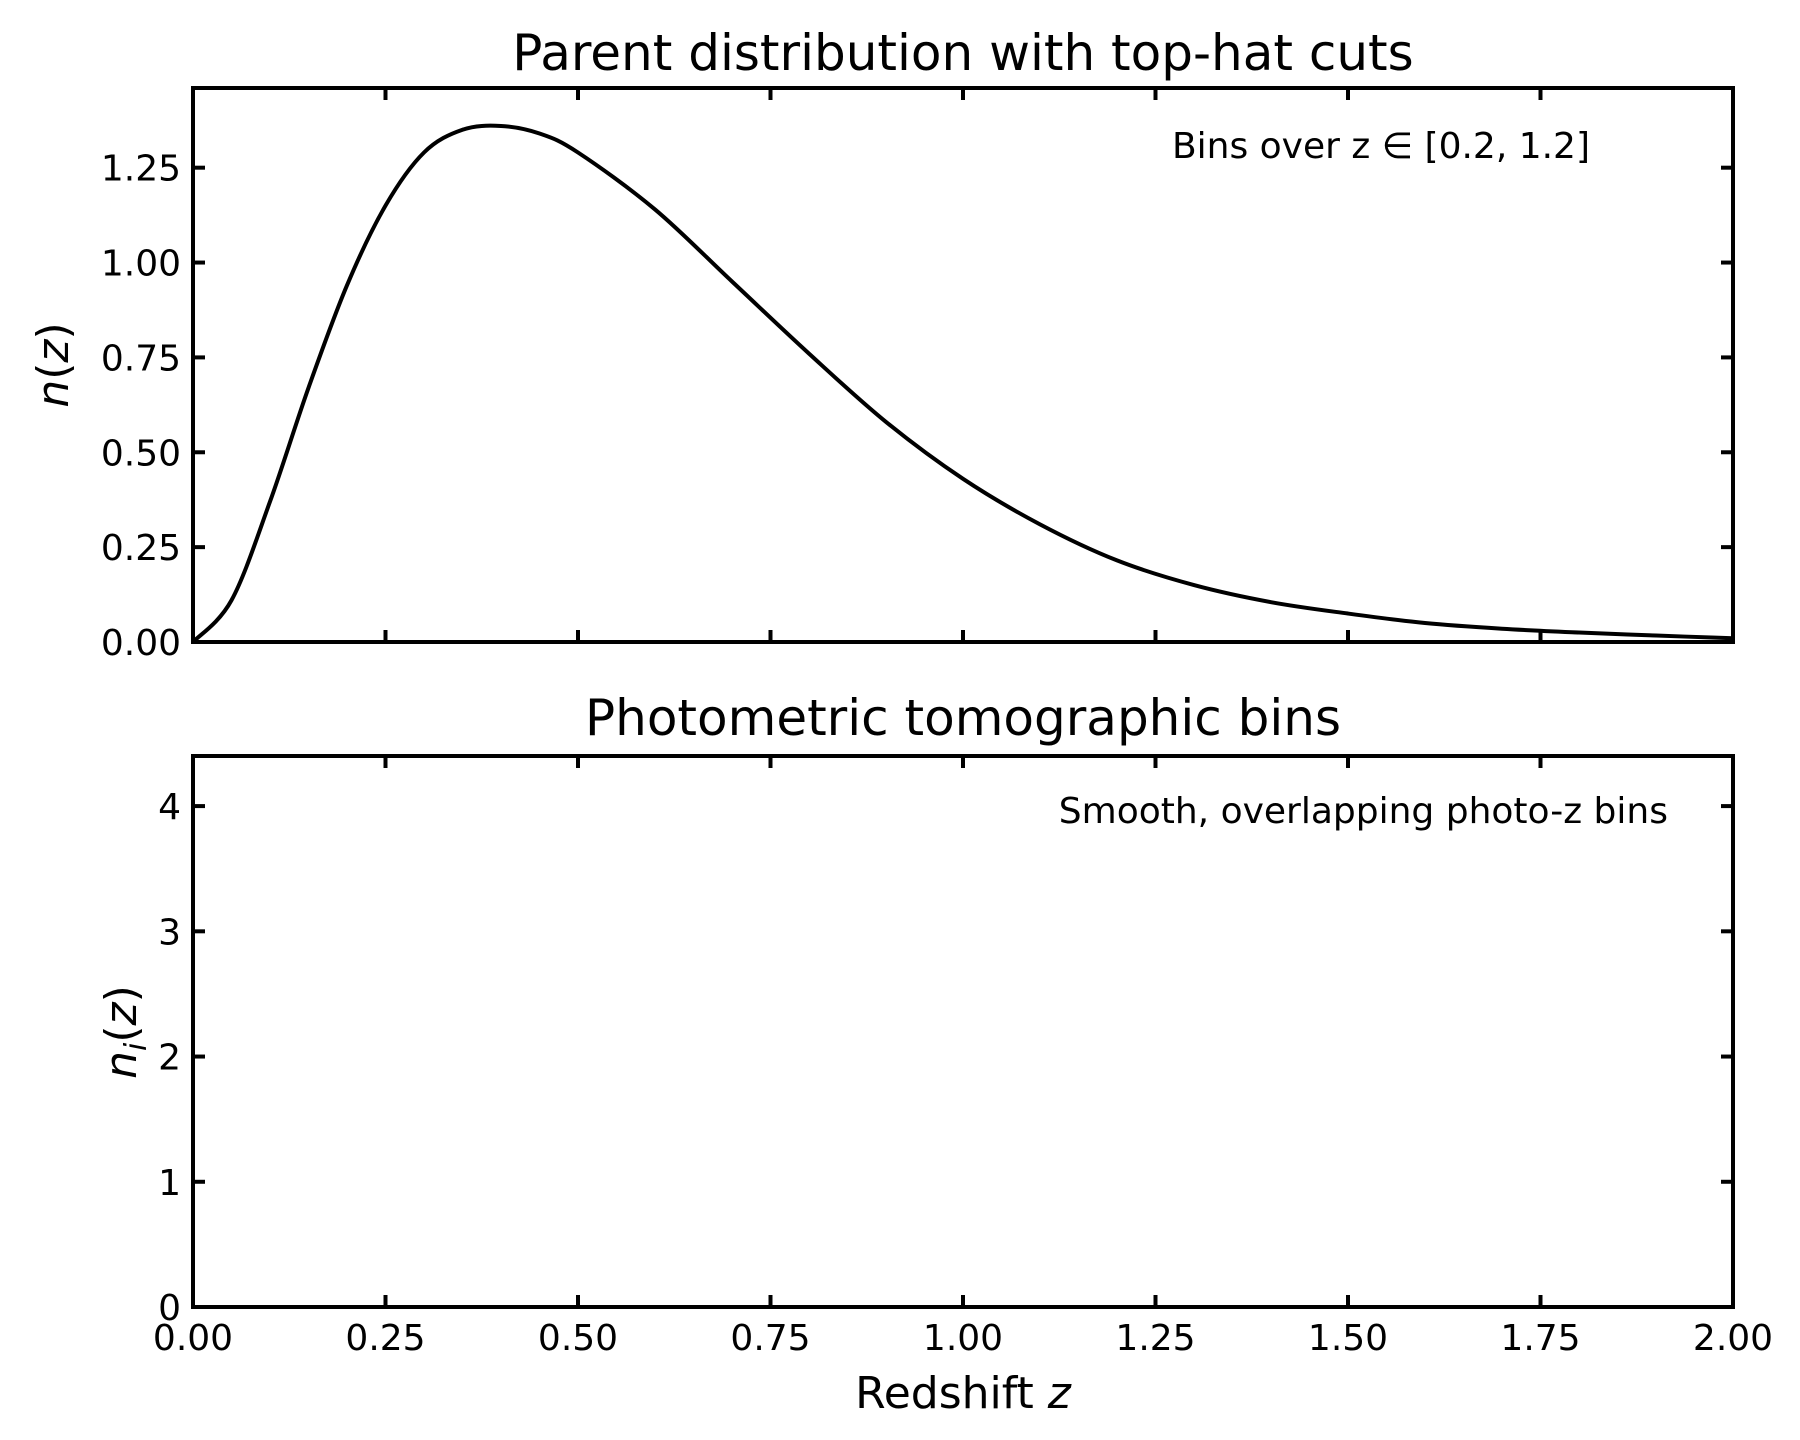 The image size is (1800, 1440). Describe the element at coordinates (193, 1338) in the screenshot. I see `x-tick-label: 0.00` at that location.